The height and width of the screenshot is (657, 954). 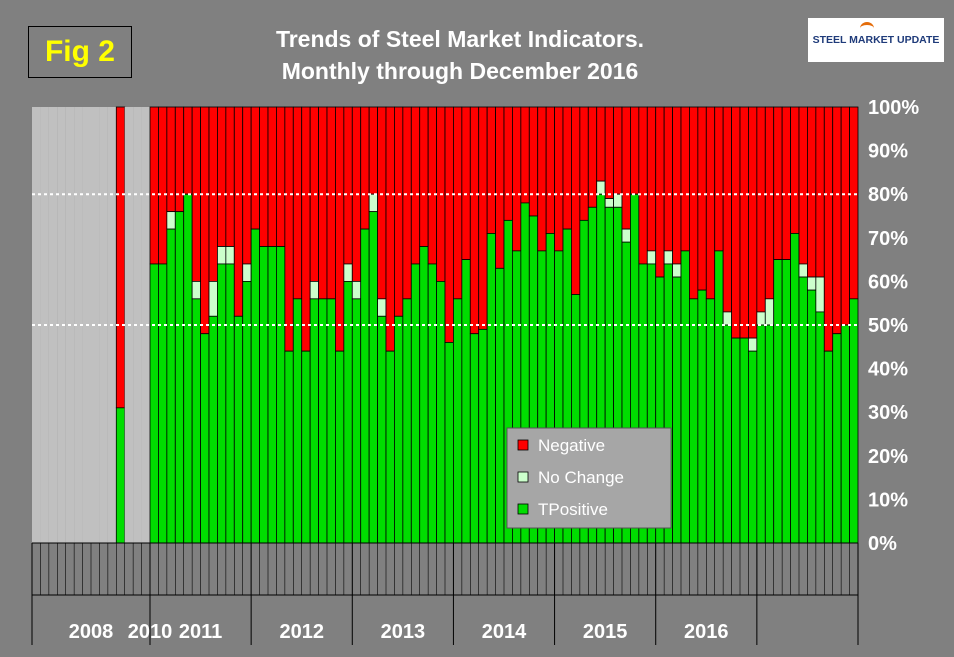 I want to click on y-tick-label: 40%, so click(x=888, y=370).